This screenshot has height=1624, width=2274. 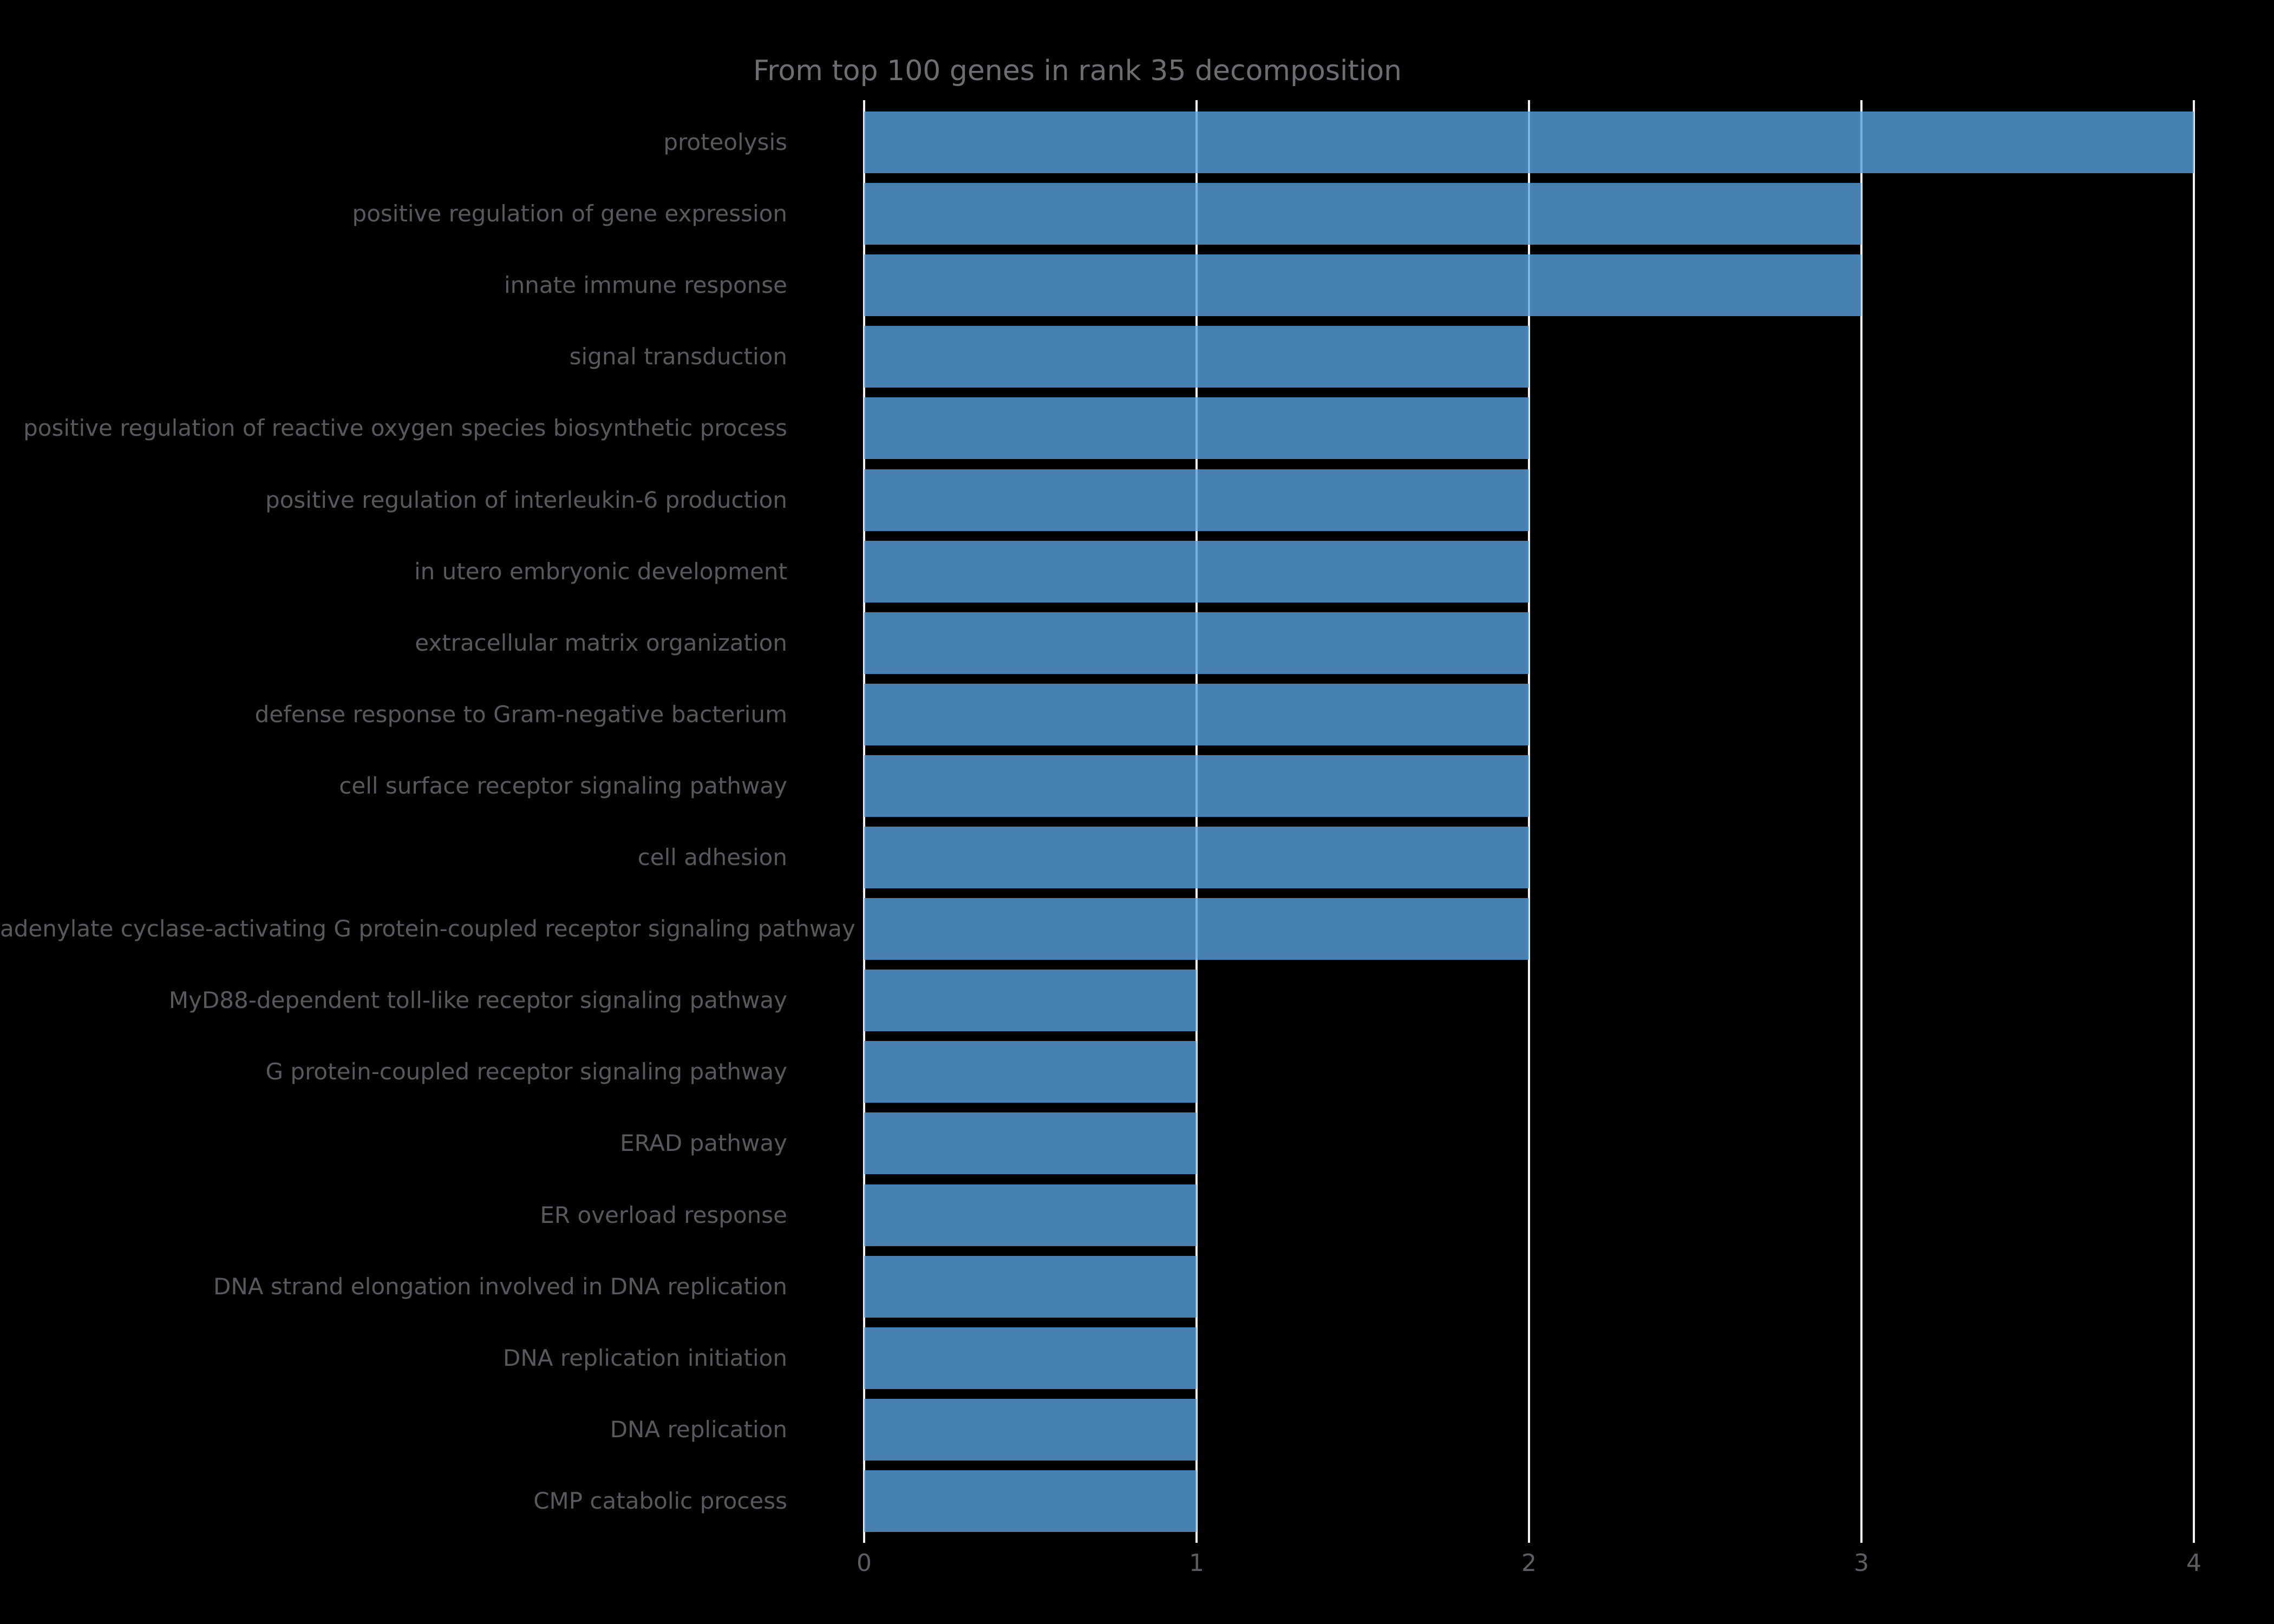 I want to click on y-axis-label: proteolysis, so click(x=725, y=142).